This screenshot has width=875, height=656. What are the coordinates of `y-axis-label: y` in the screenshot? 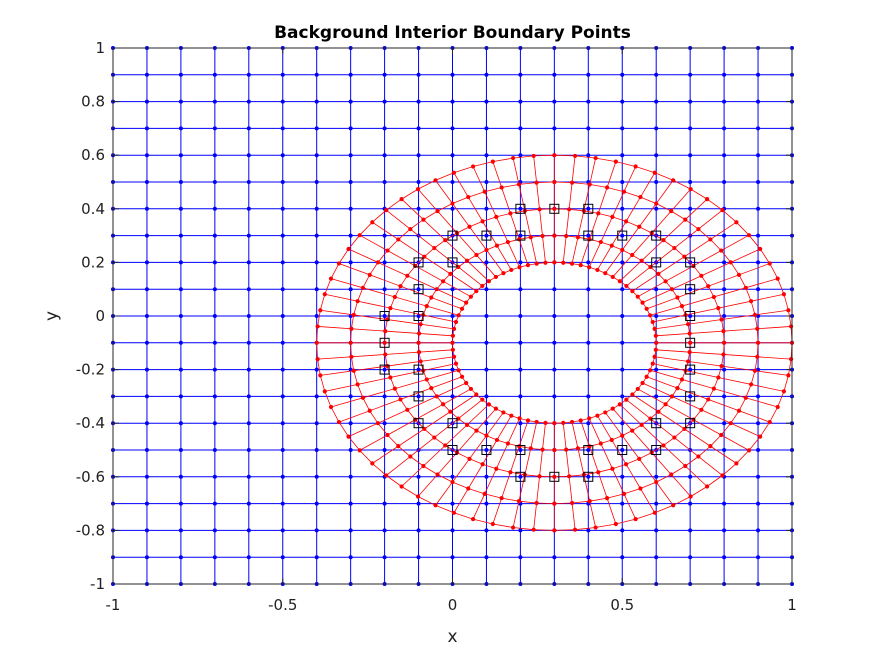 It's located at (52, 316).